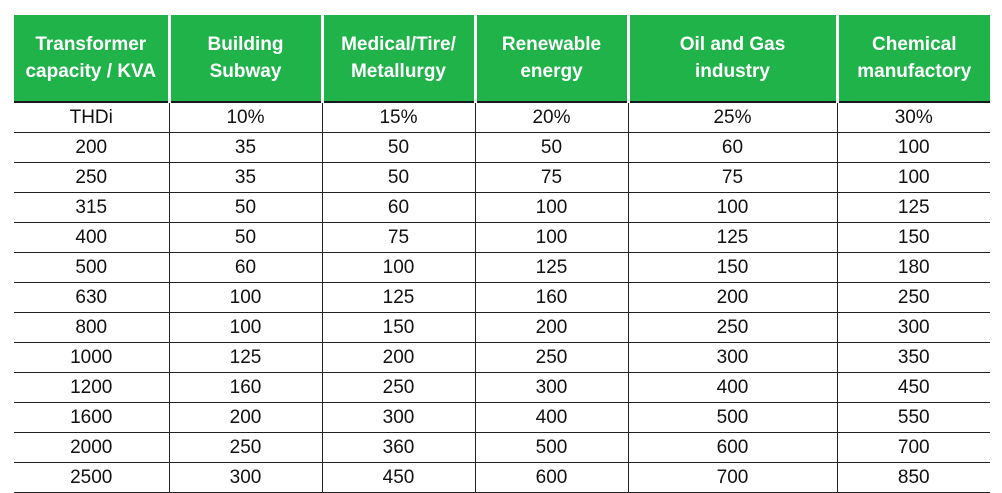 The image size is (1002, 493). What do you see at coordinates (246, 417) in the screenshot?
I see `cell-building-subway: 200` at bounding box center [246, 417].